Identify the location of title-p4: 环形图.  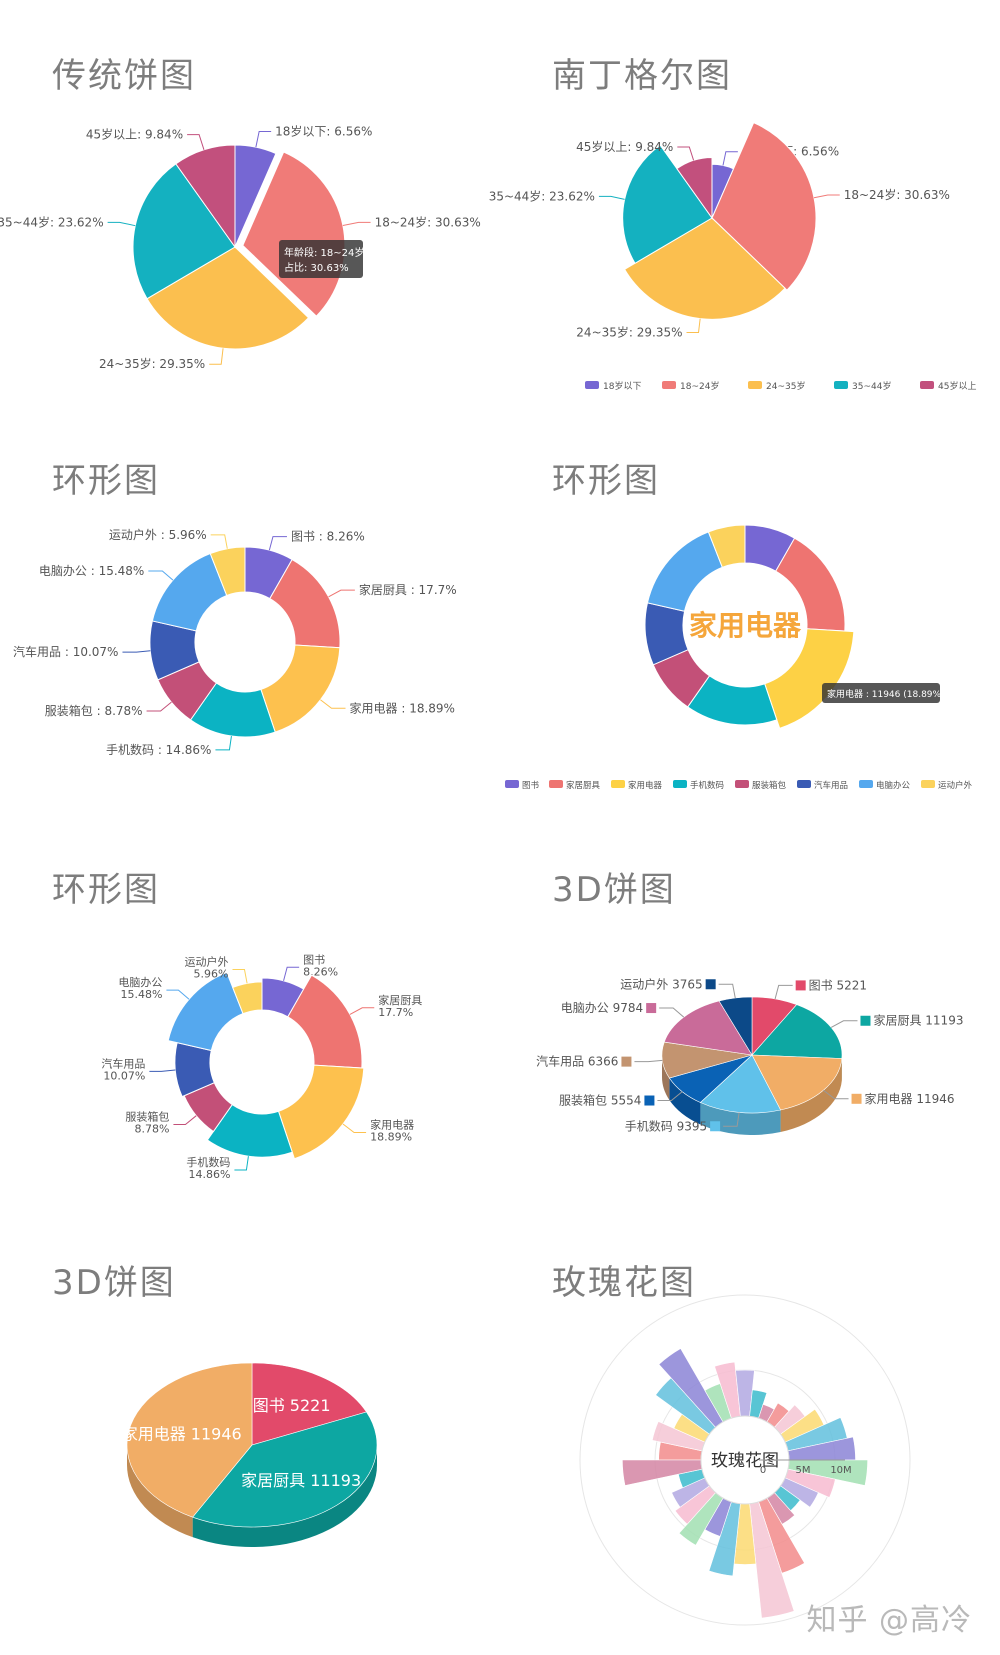
(606, 481).